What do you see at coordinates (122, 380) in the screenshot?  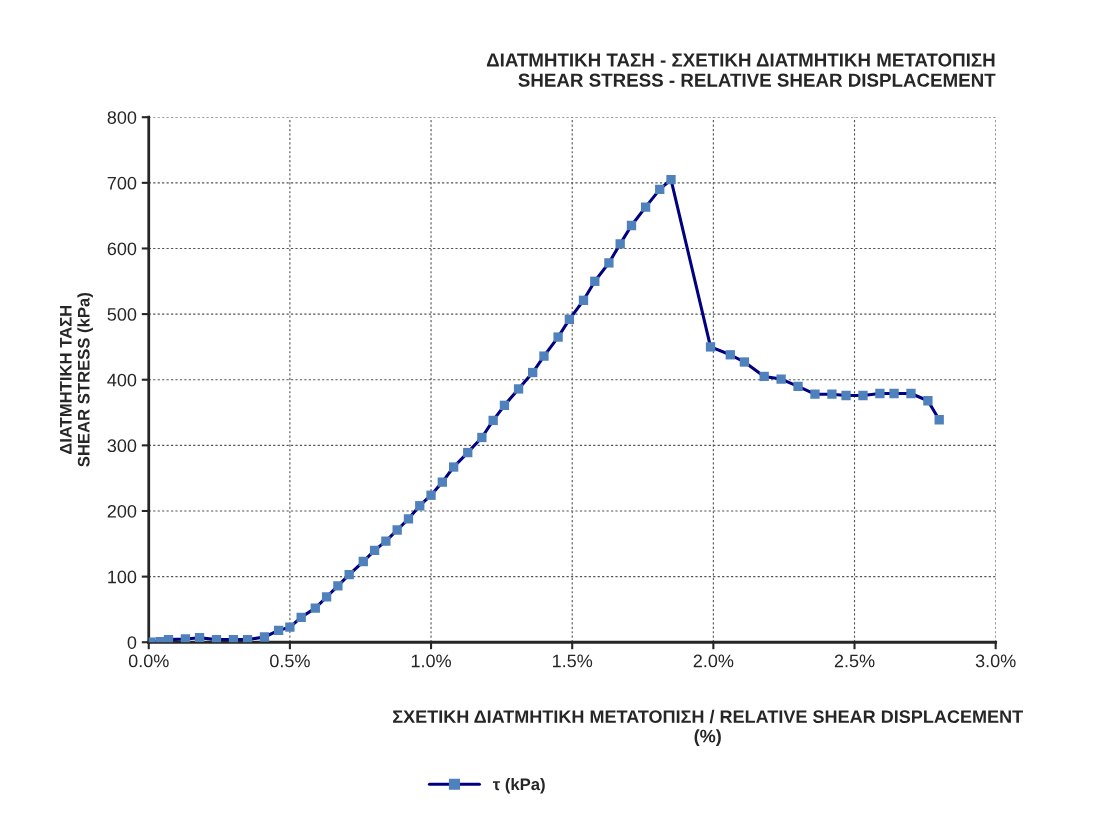 I see `y-tick-label: 400` at bounding box center [122, 380].